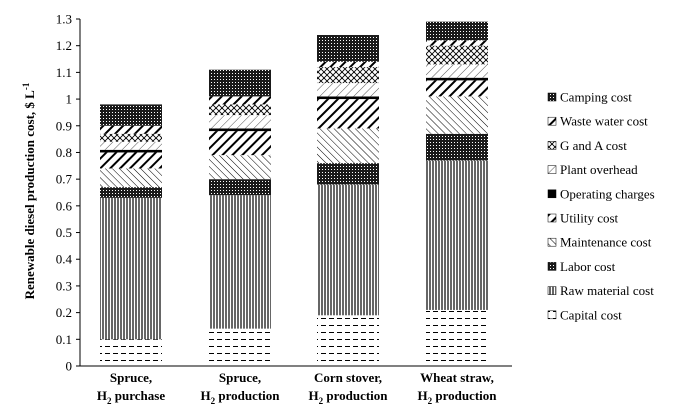  Describe the element at coordinates (593, 145) in the screenshot. I see `legend-label: G and A cost` at that location.